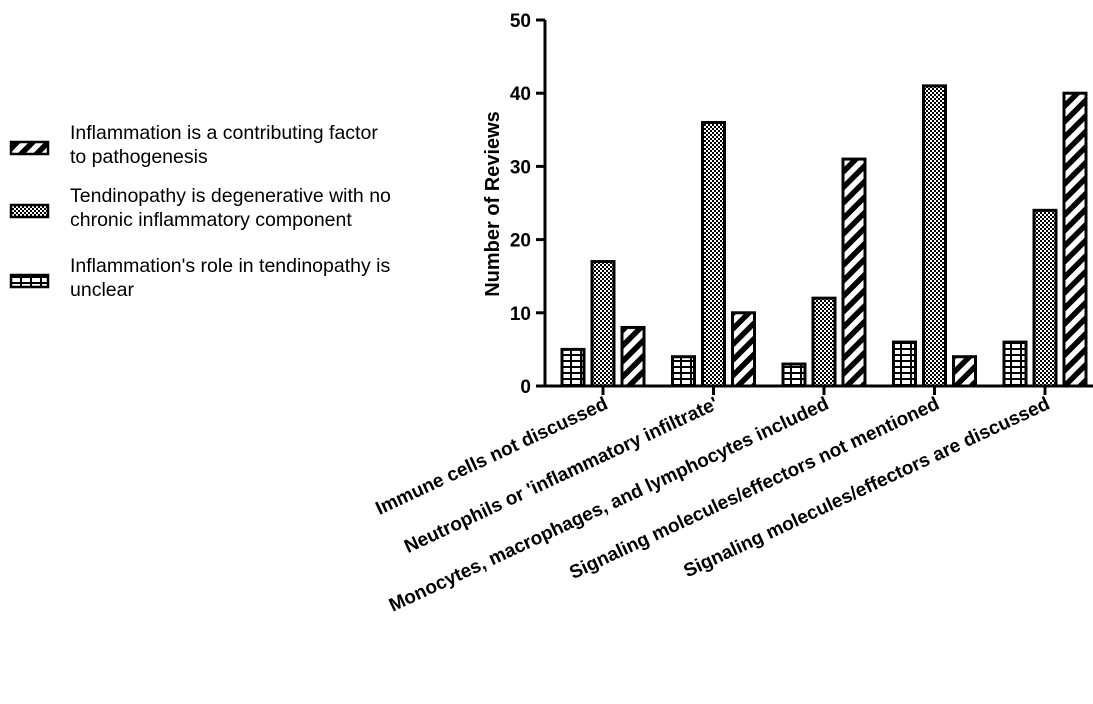 The height and width of the screenshot is (704, 1093). I want to click on y-tick-label-20: 20, so click(520, 241).